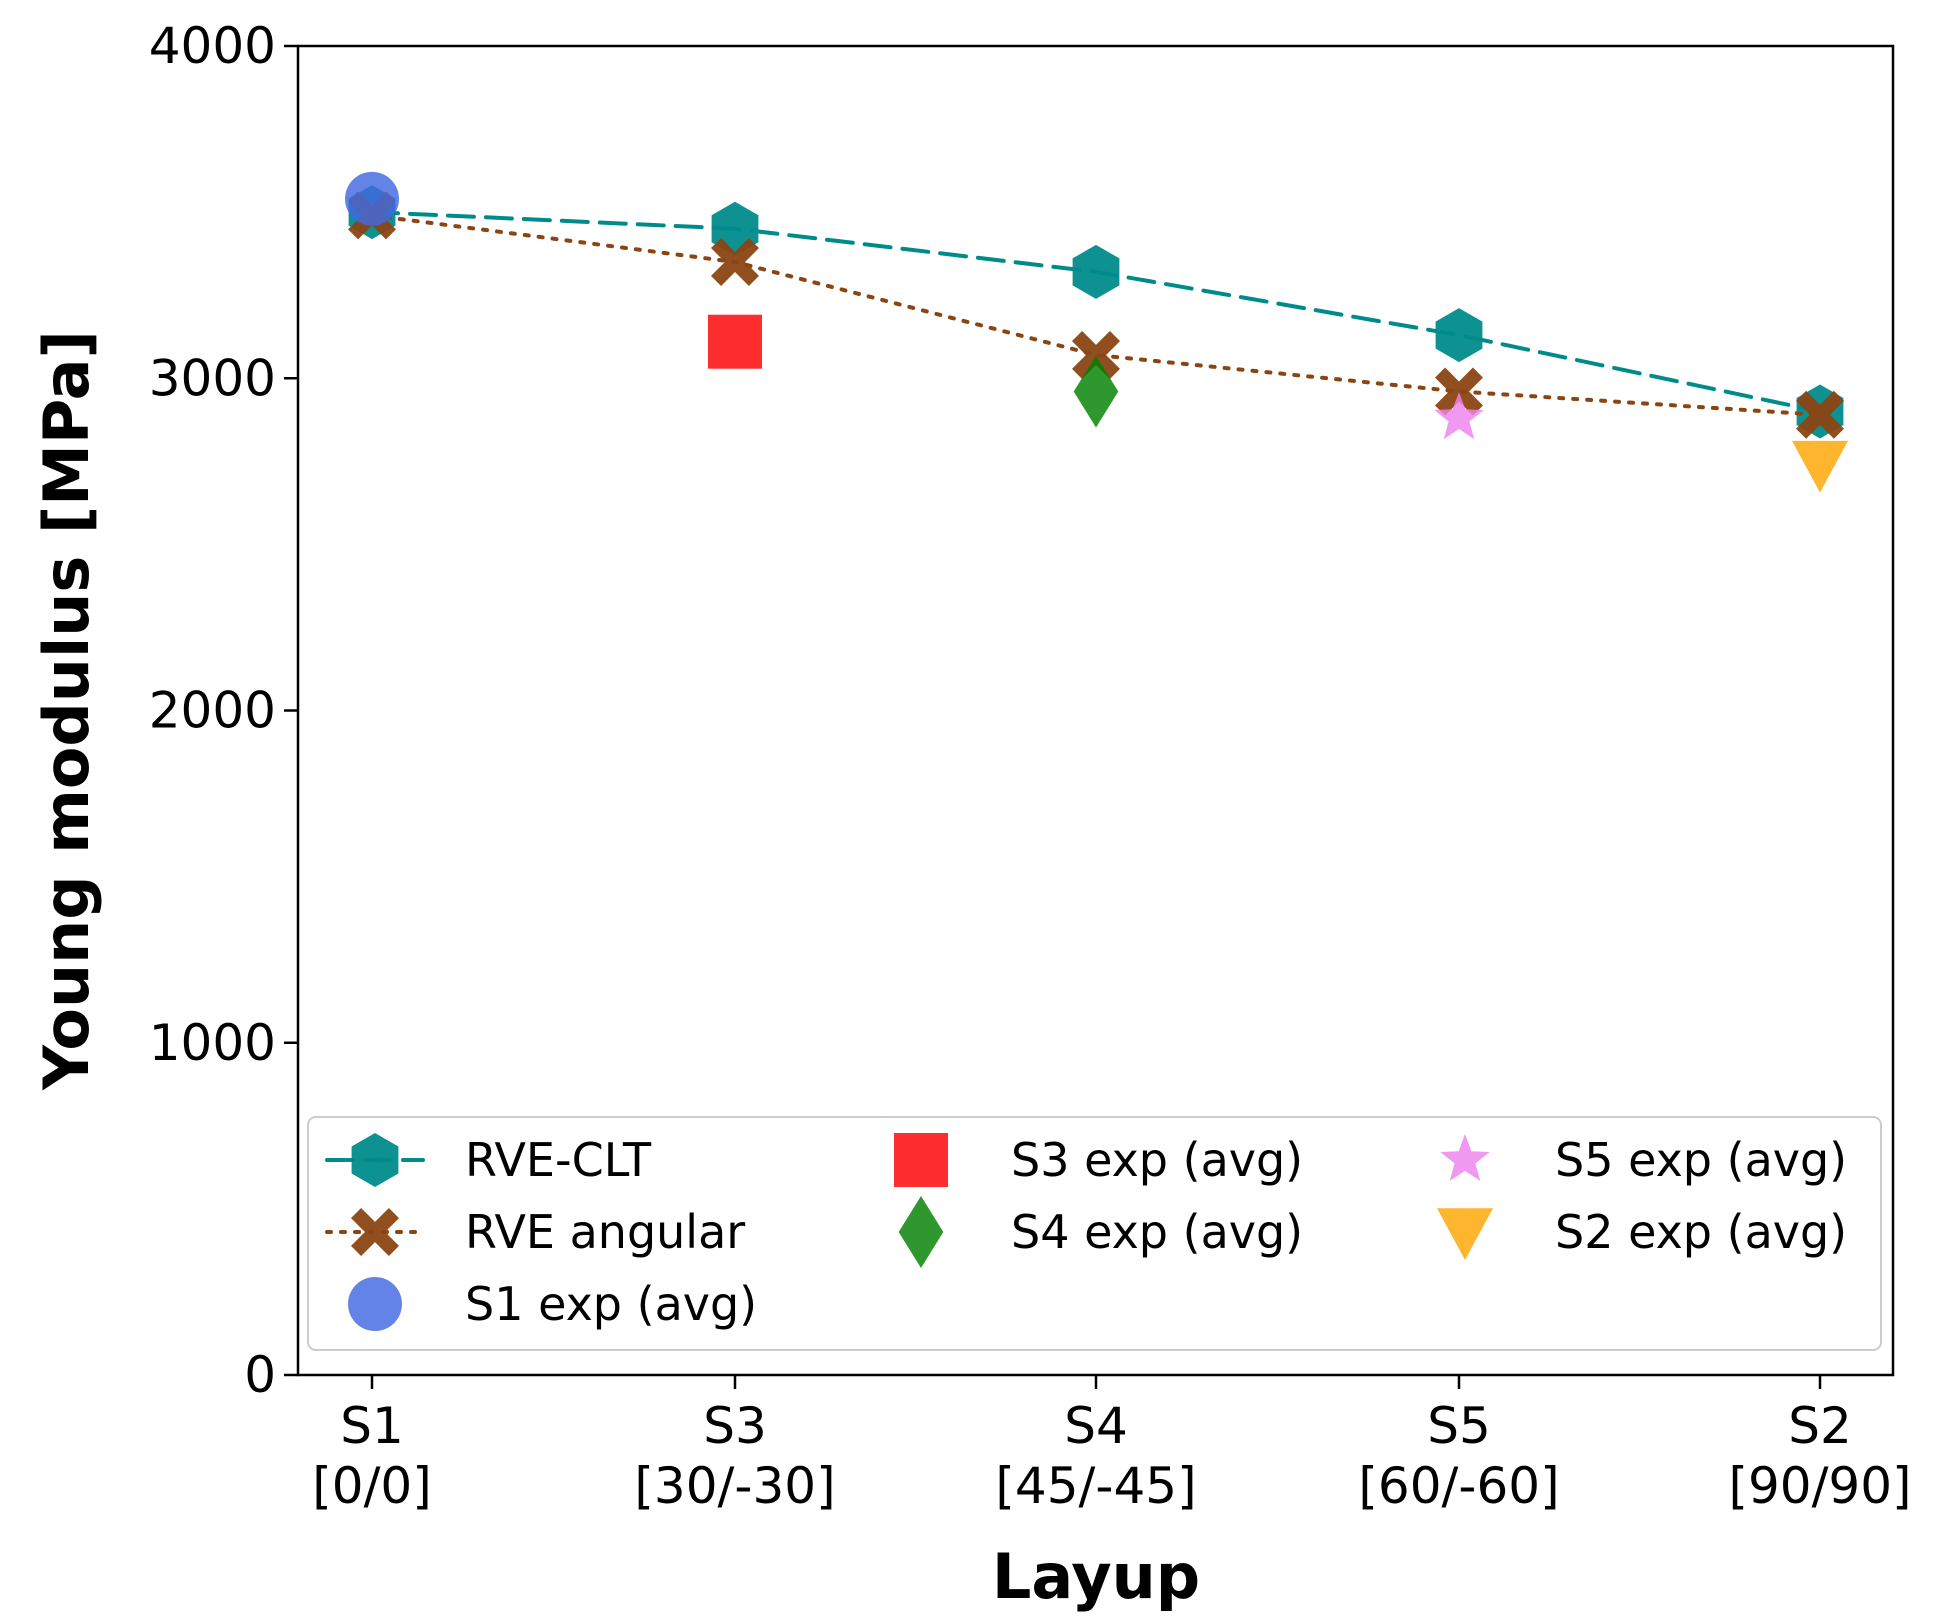 This screenshot has height=1622, width=1939. Describe the element at coordinates (212, 711) in the screenshot. I see `y-tick-label: 2000` at that location.